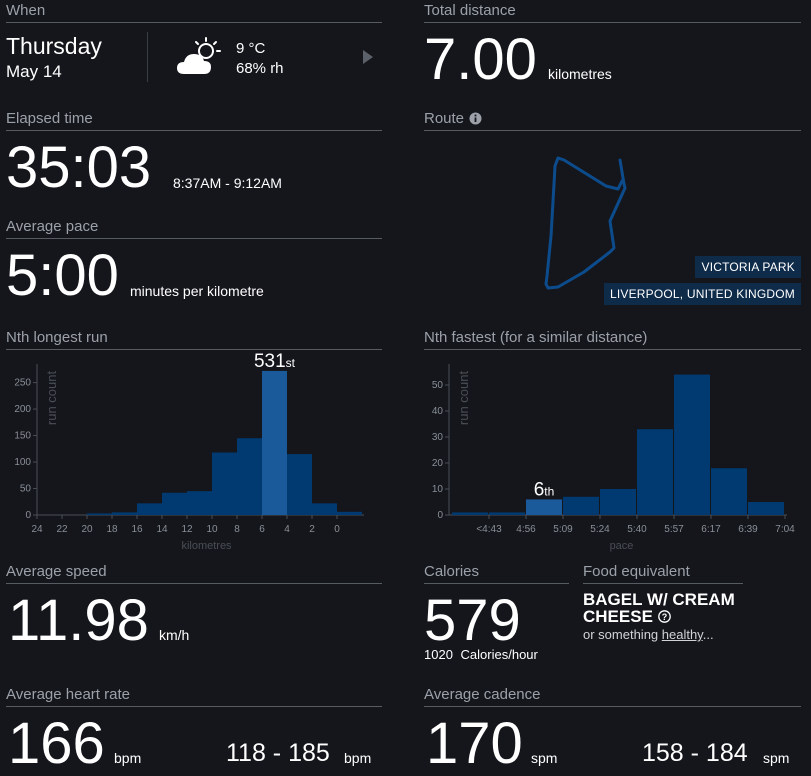  I want to click on y-tick-label: 100, so click(22, 462).